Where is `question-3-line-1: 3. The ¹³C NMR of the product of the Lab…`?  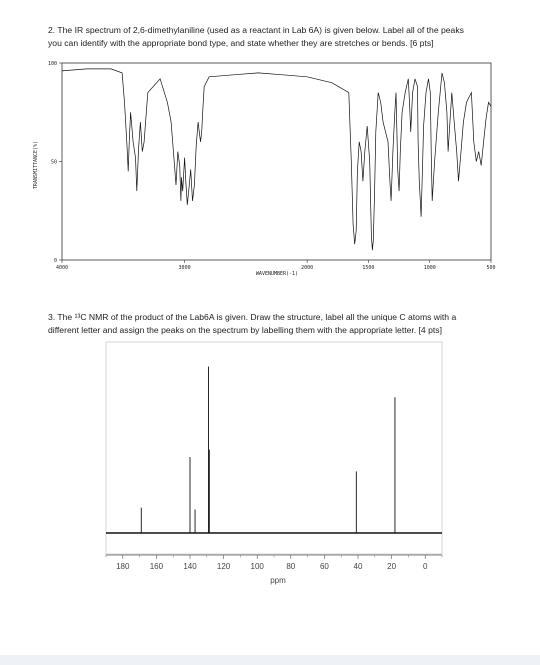 question-3-line-1: 3. The ¹³C NMR of the product of the Lab… is located at coordinates (252, 317).